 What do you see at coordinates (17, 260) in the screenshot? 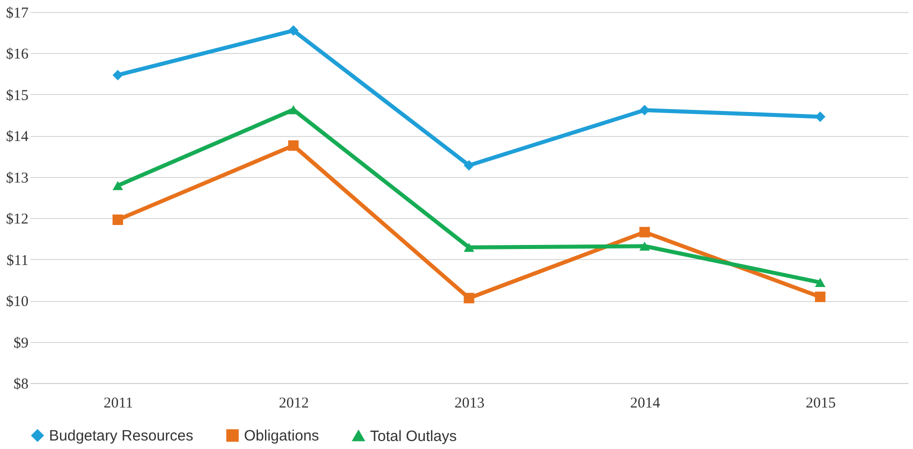
I see `y-tick-label: $11` at bounding box center [17, 260].